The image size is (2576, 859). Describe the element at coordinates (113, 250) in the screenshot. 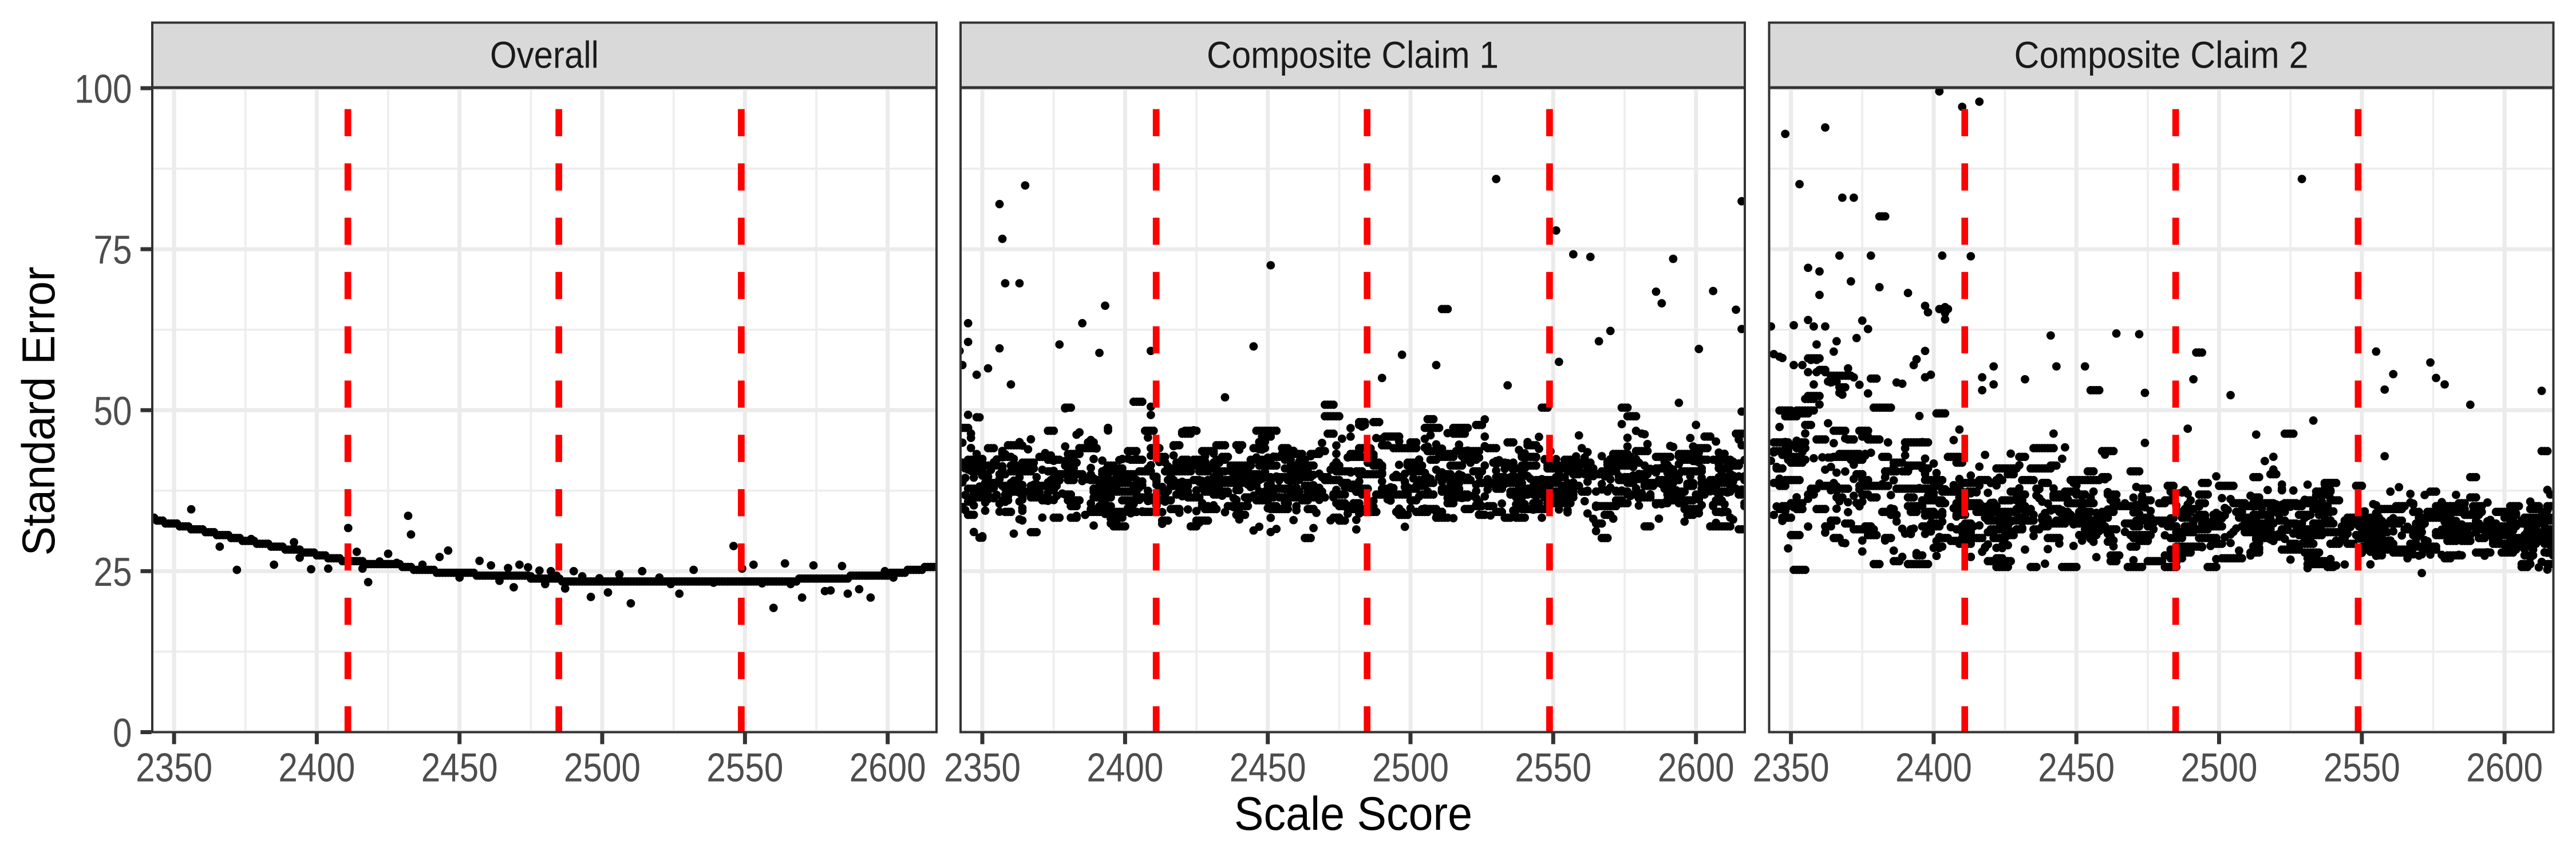

I see `svg-text: 75` at that location.